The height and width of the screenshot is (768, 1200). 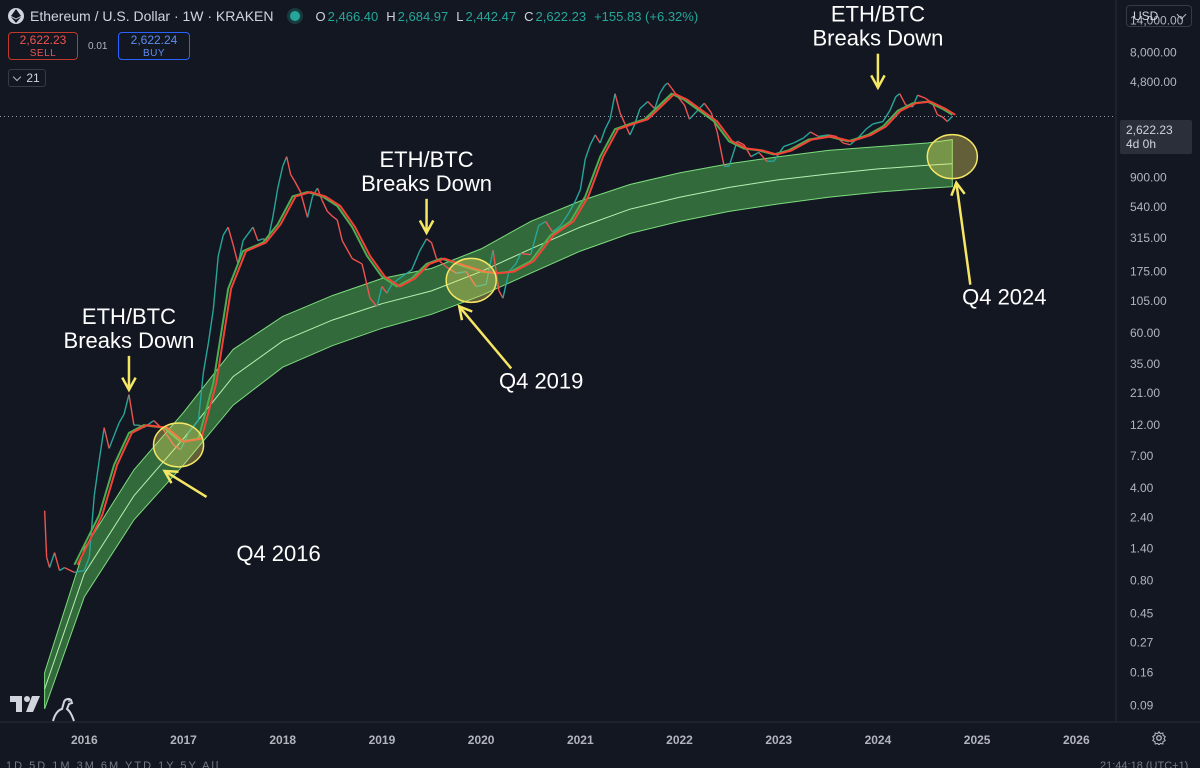 What do you see at coordinates (27, 78) in the screenshot?
I see `indicator-toggle: 21` at bounding box center [27, 78].